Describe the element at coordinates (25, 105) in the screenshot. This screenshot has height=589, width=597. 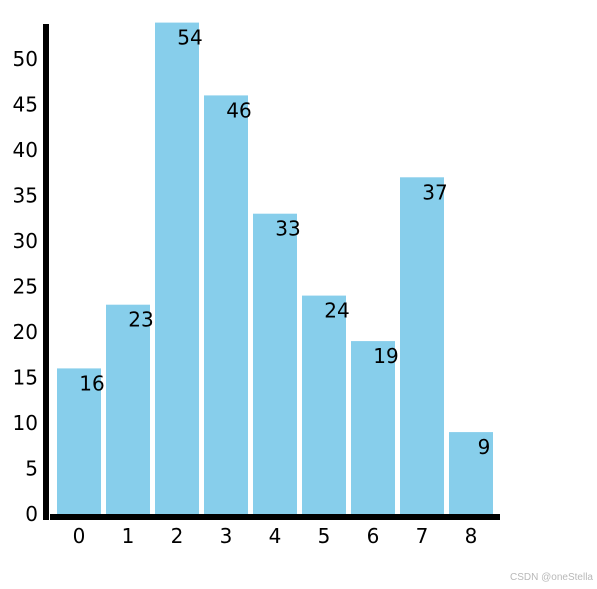
I see `y-tick-label-45: 45` at that location.